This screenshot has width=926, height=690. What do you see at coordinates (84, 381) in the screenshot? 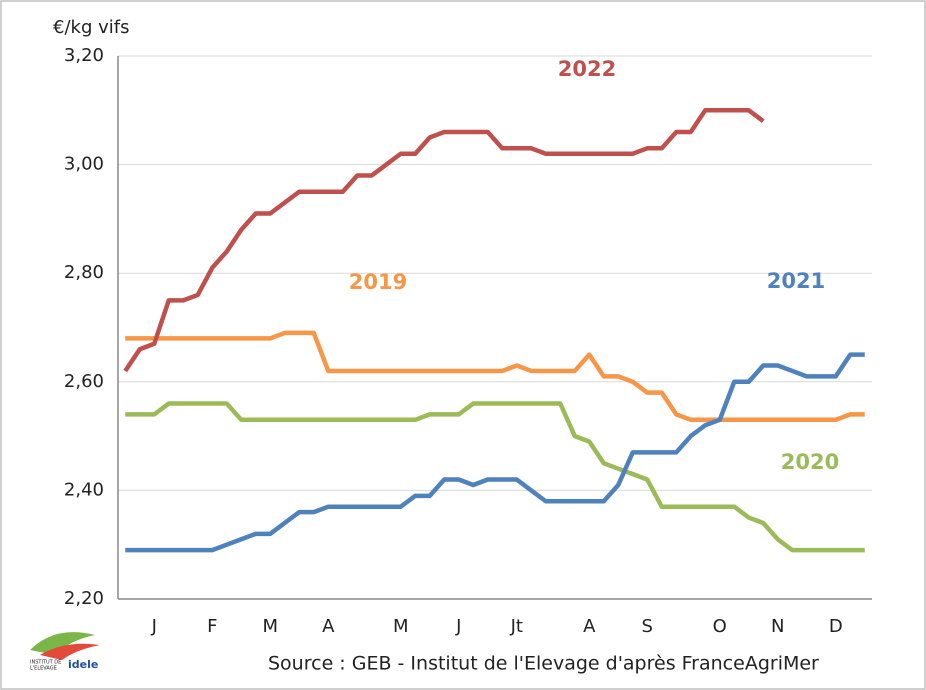
I see `y-tick-label: 2,60` at bounding box center [84, 381].